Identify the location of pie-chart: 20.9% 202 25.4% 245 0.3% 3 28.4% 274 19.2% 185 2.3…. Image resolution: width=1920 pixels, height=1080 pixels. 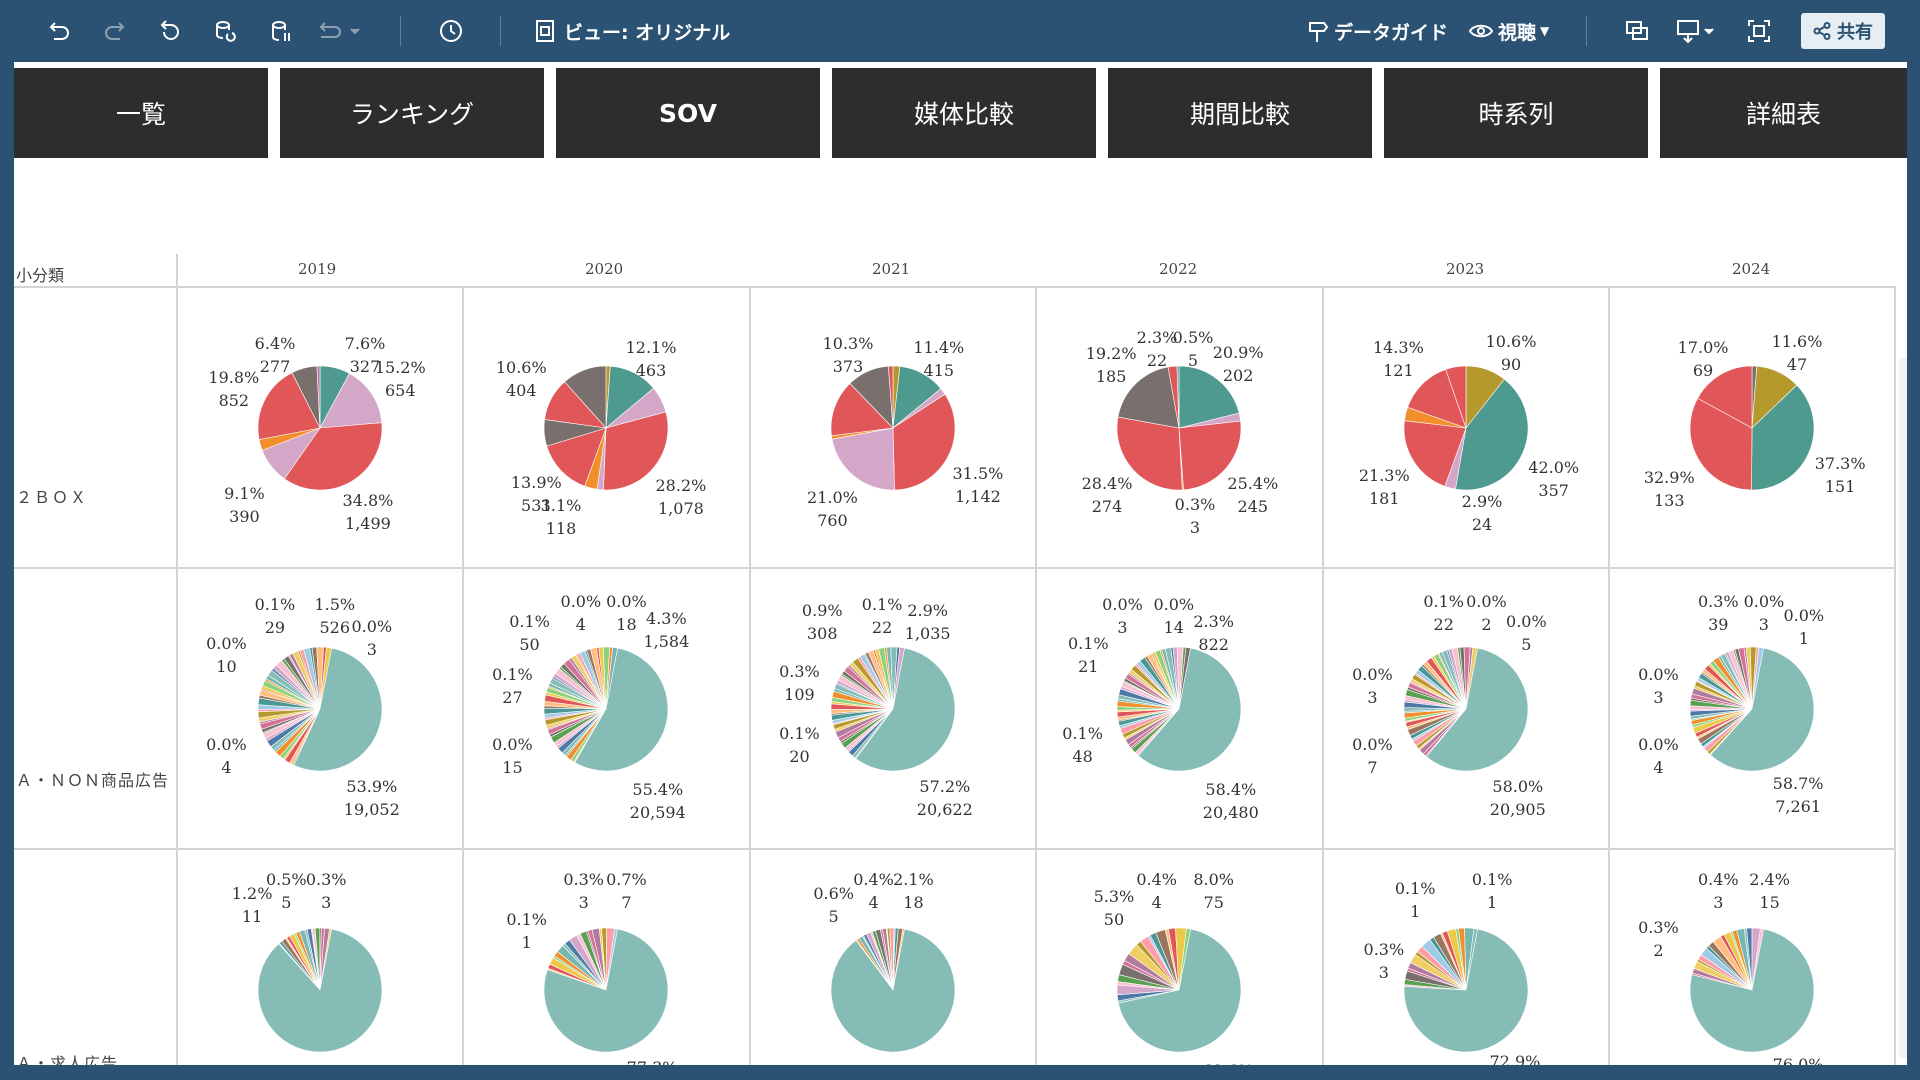
(1179, 428).